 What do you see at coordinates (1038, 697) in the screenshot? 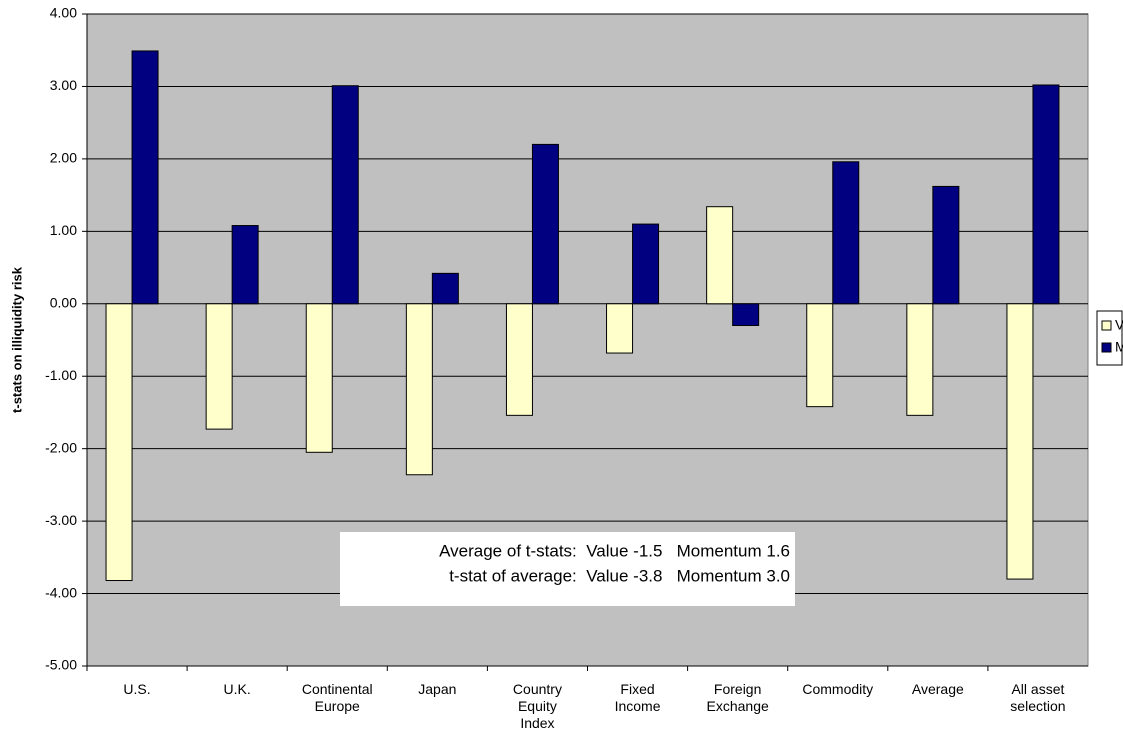
I see `x-tick-label: All asset selection` at bounding box center [1038, 697].